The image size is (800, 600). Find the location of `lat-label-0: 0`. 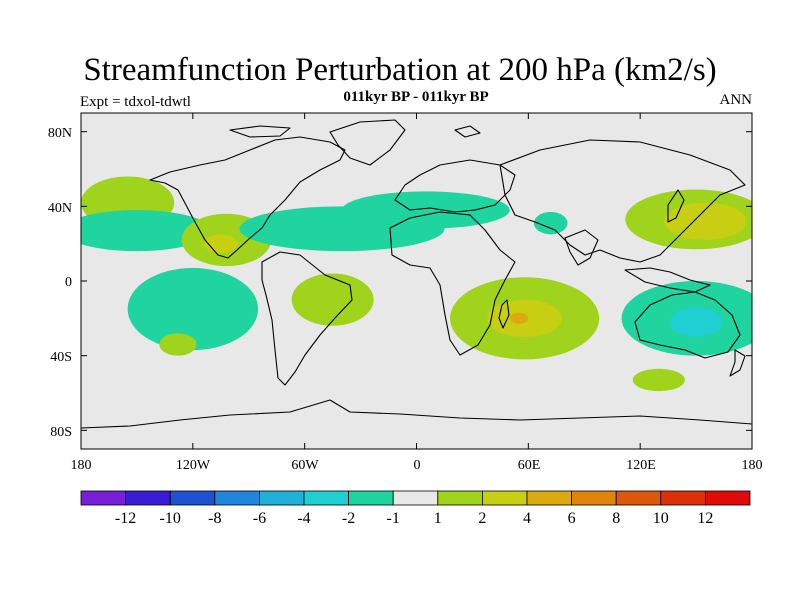

lat-label-0: 0 is located at coordinates (68, 282).